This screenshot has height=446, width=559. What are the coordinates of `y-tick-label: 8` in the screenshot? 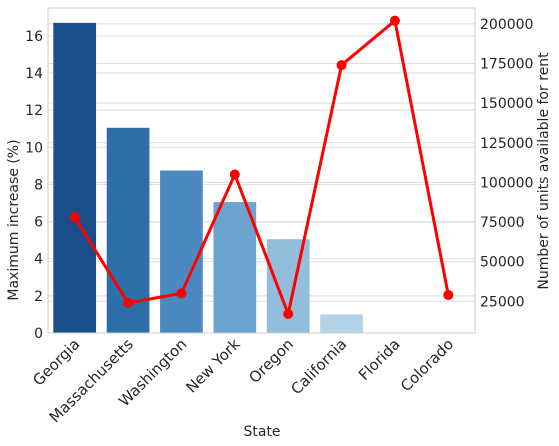 It's located at (38, 185).